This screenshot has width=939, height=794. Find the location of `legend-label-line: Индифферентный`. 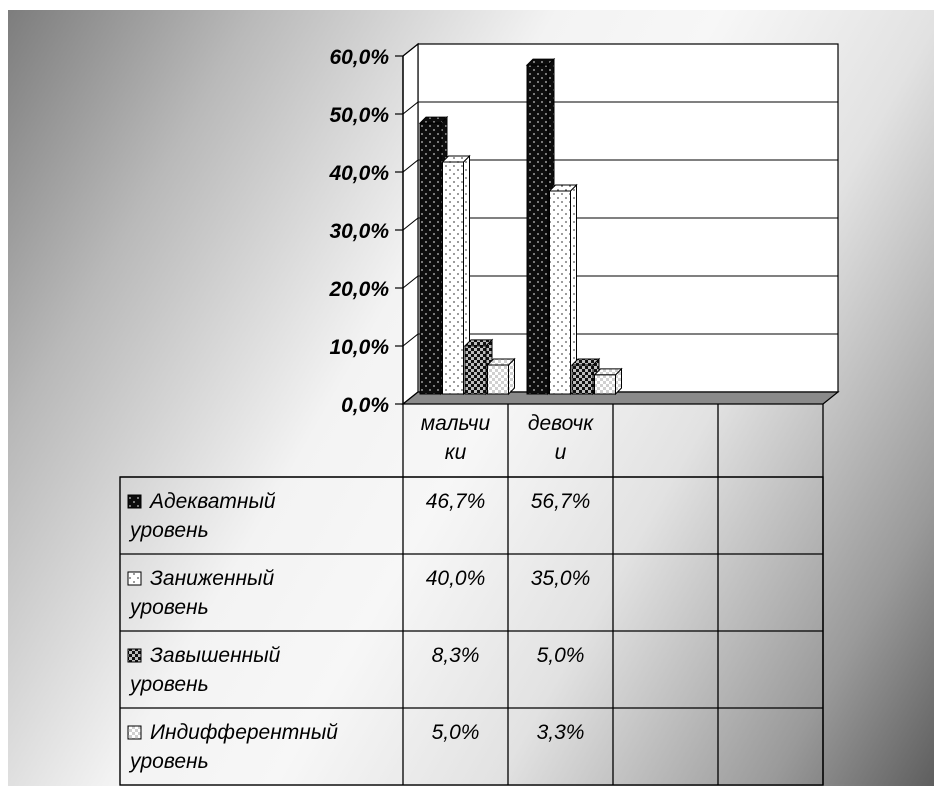

legend-label-line: Индифферентный is located at coordinates (244, 732).